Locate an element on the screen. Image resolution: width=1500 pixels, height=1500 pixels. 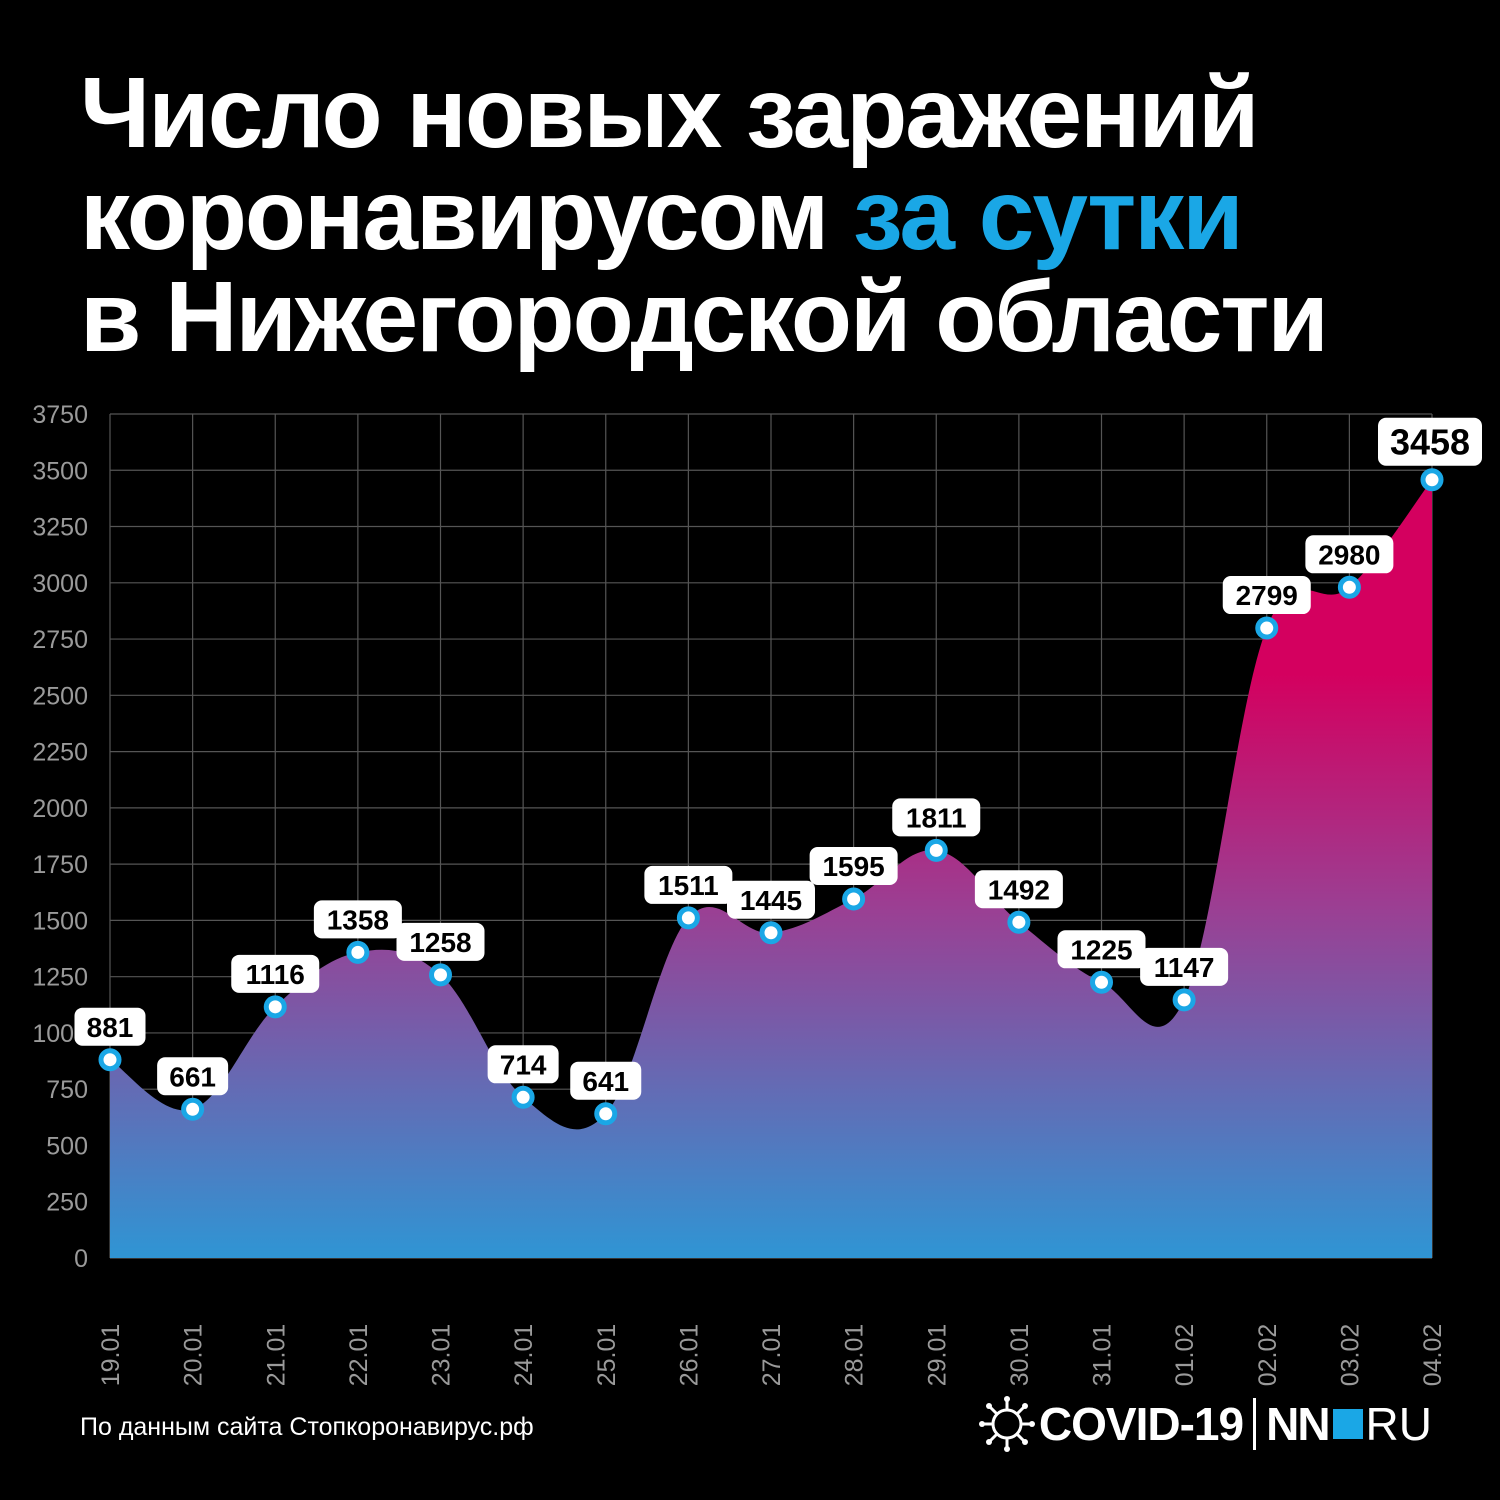
x-tick-label: 01.02 is located at coordinates (1185, 1355).